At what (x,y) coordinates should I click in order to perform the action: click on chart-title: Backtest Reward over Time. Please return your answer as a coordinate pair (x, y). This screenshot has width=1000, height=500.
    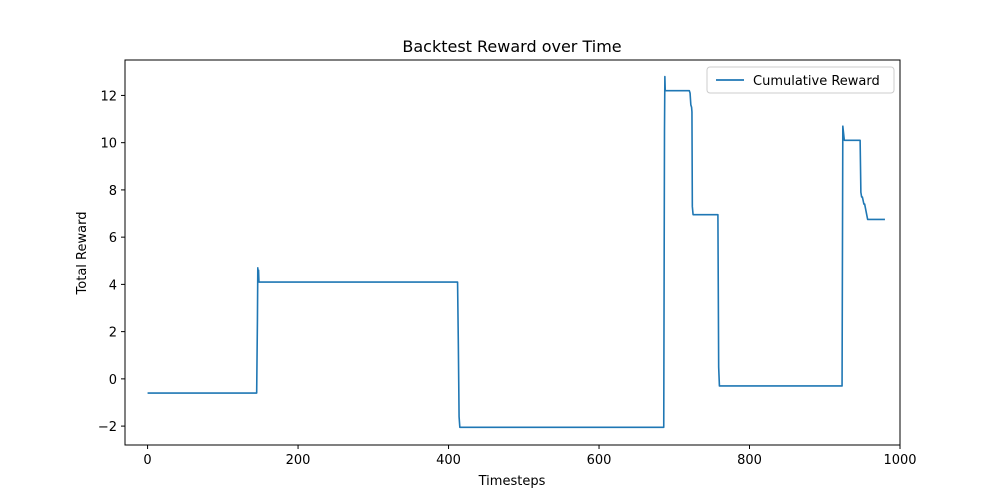
    Looking at the image, I should click on (511, 46).